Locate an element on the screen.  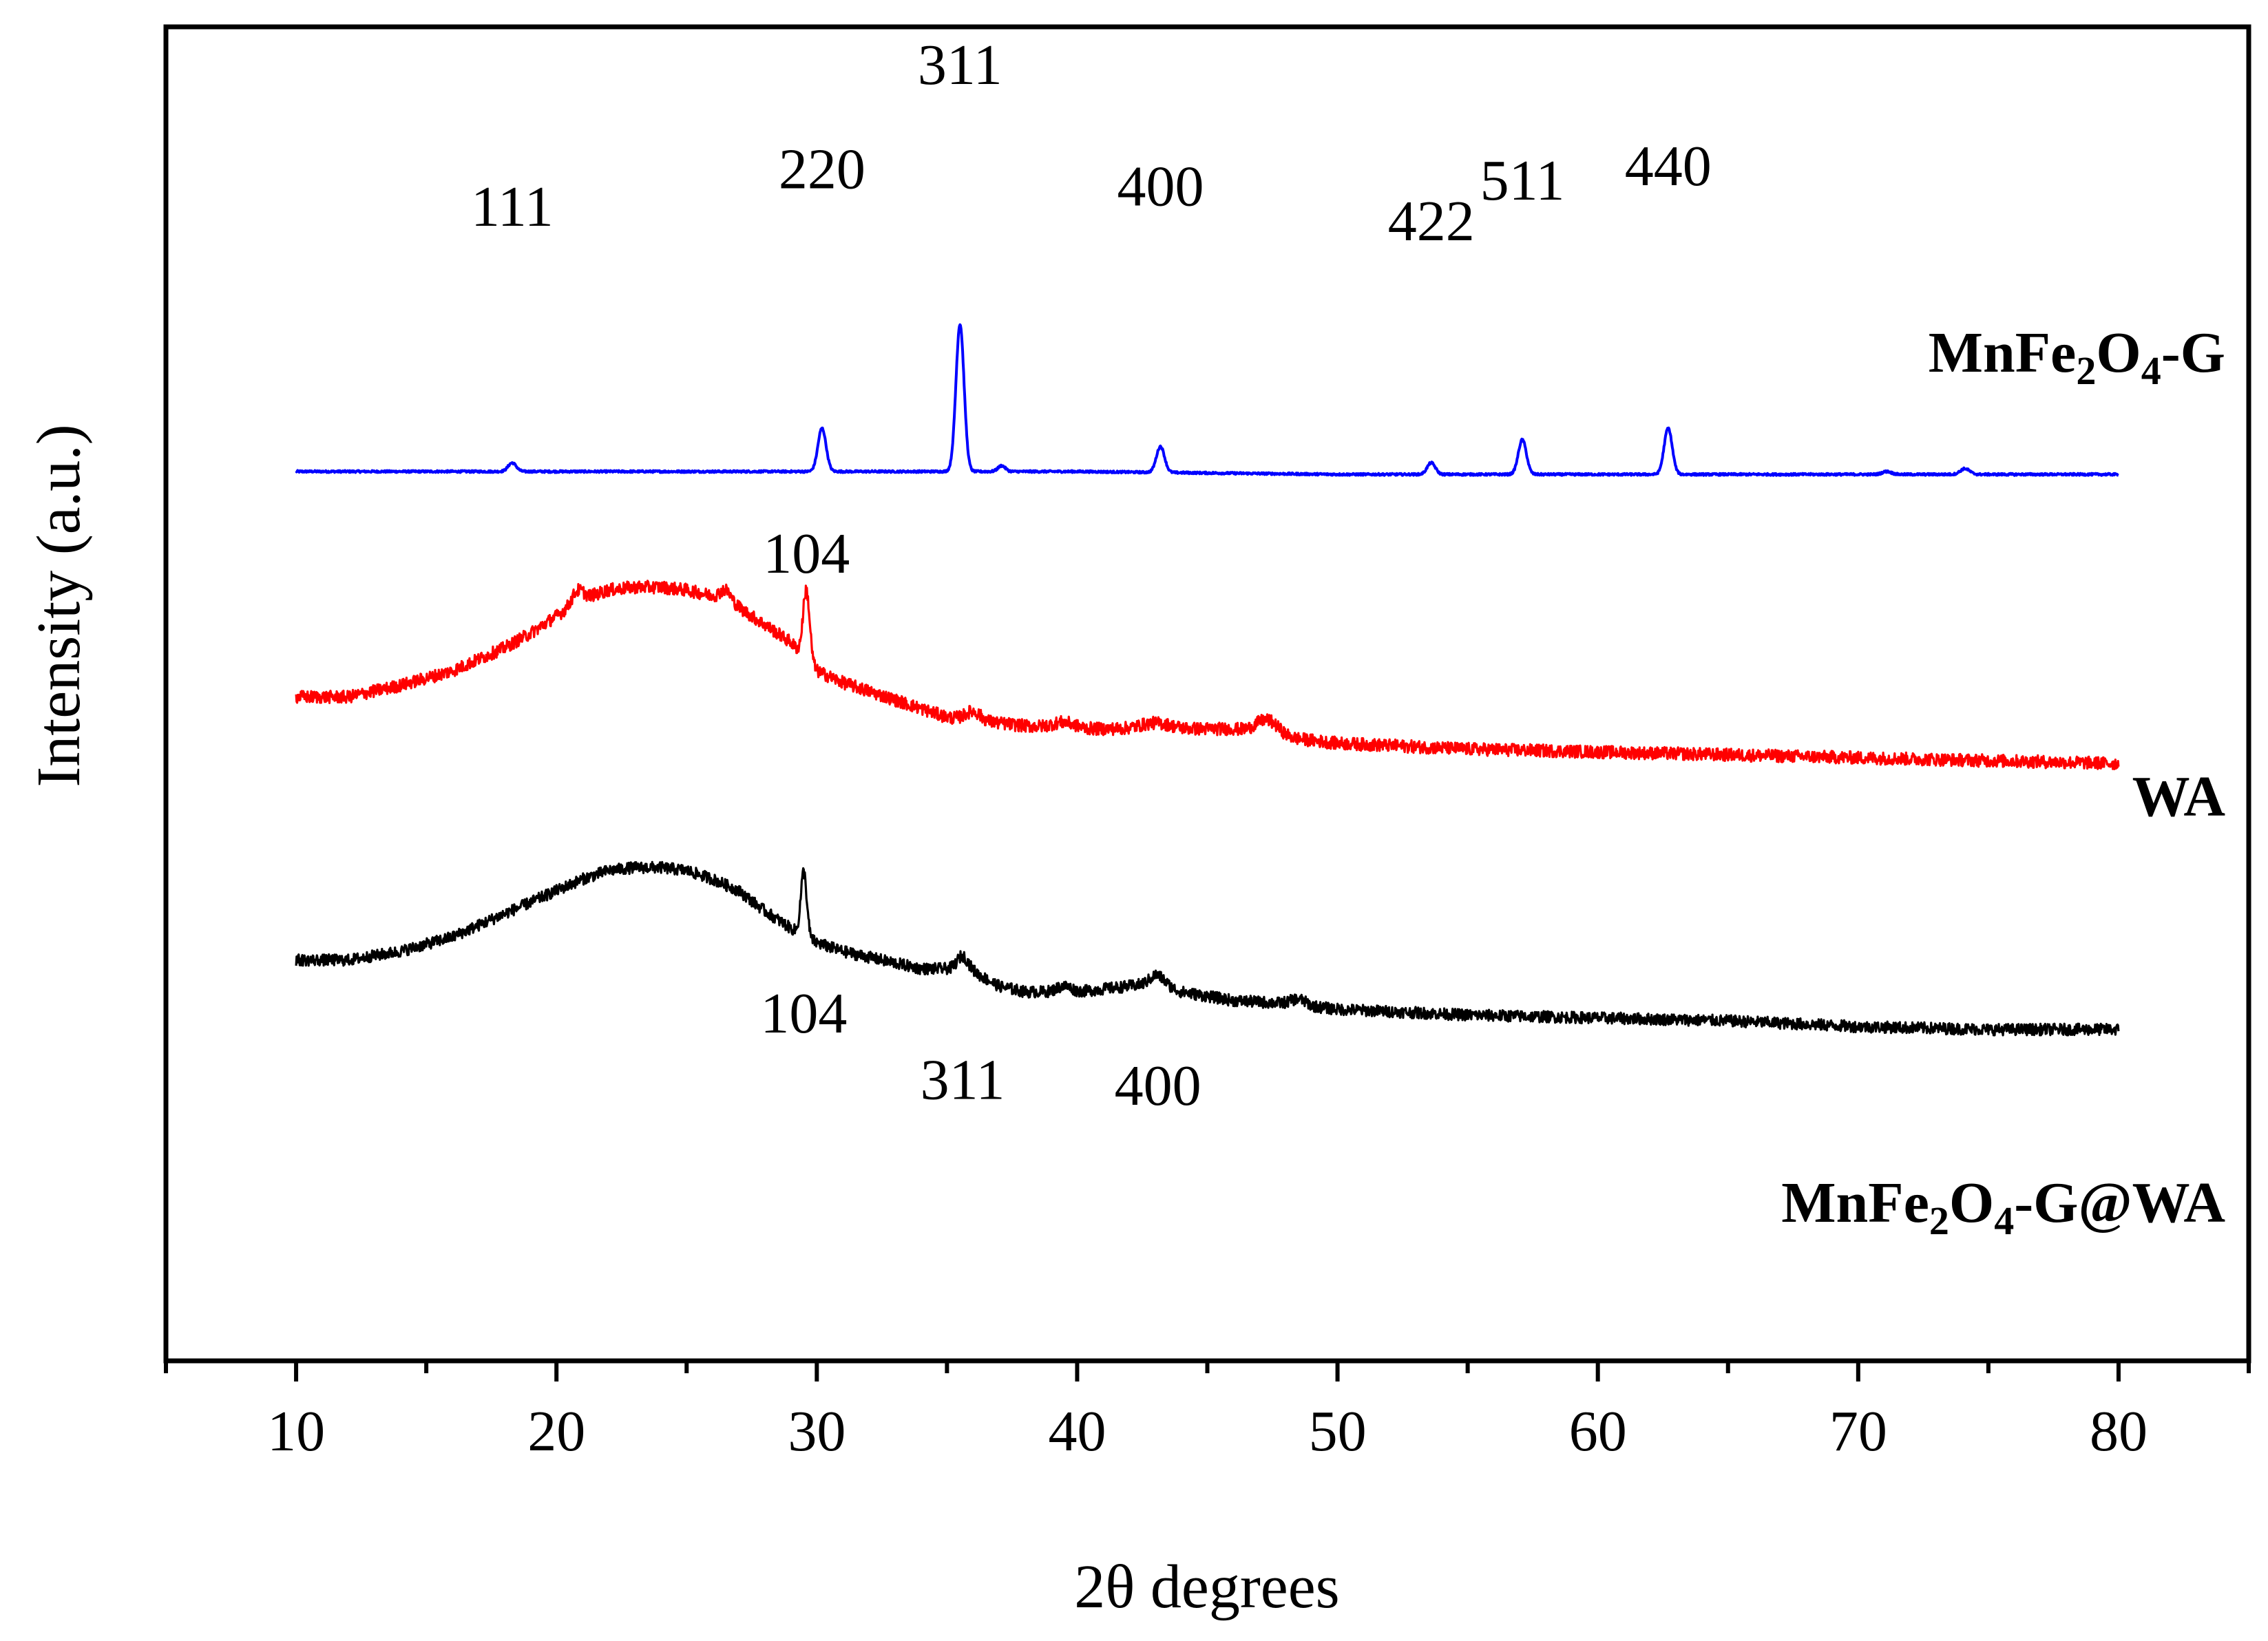
x-tick-label: 10 is located at coordinates (296, 1431).